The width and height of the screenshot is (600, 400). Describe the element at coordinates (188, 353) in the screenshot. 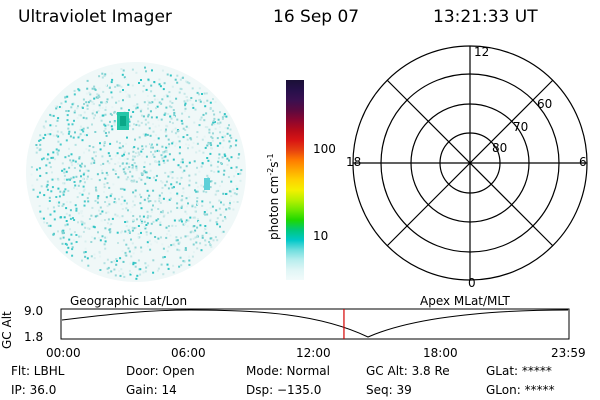

I see `x-tick-0600: 06:00` at that location.